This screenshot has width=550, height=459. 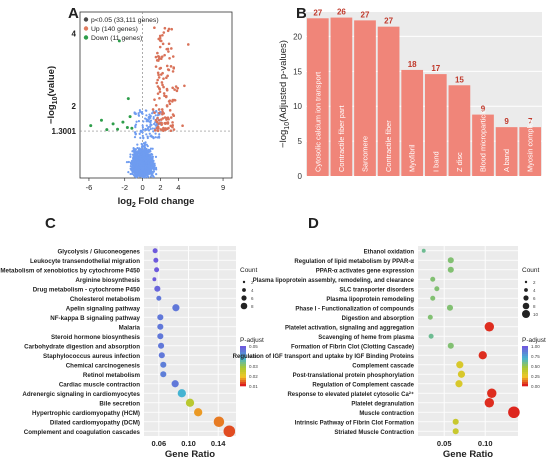 I want to click on size-legend-dot, so click(x=526, y=298).